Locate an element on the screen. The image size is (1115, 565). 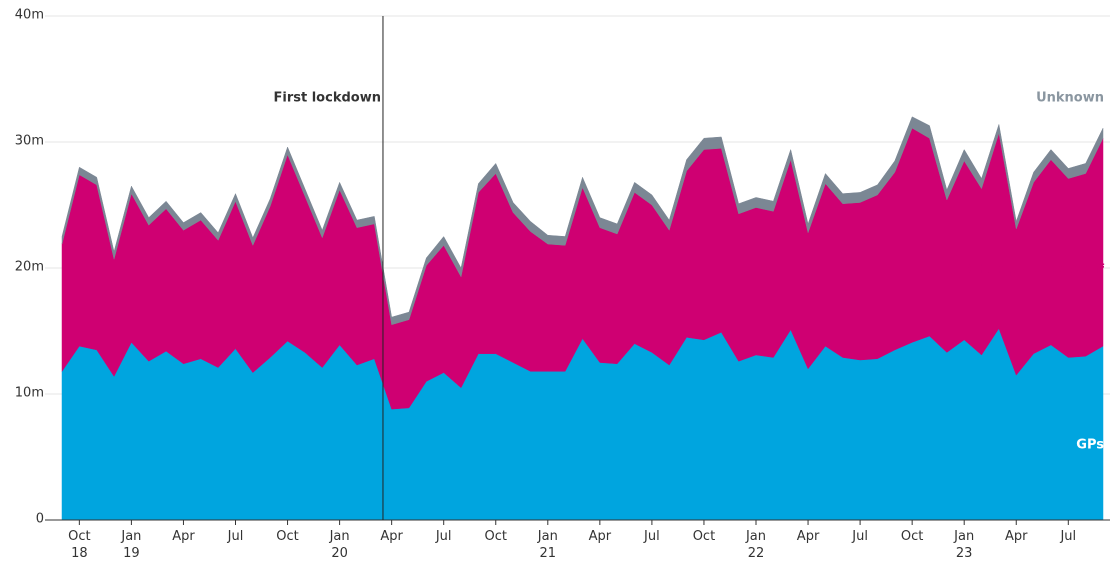
y-tick-label: 0 is located at coordinates (40, 519).